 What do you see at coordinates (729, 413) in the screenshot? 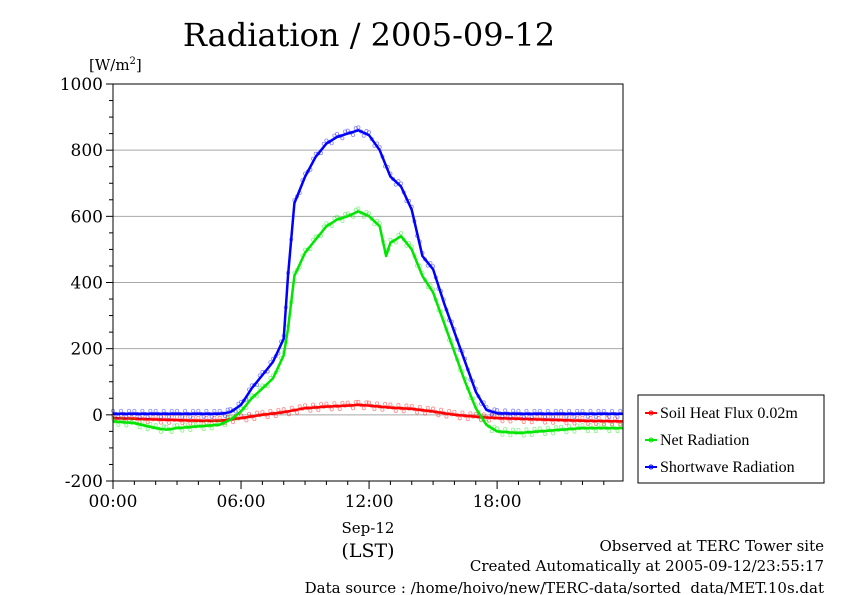
I see `legend-label: Soil Heat Flux 0.02m` at bounding box center [729, 413].